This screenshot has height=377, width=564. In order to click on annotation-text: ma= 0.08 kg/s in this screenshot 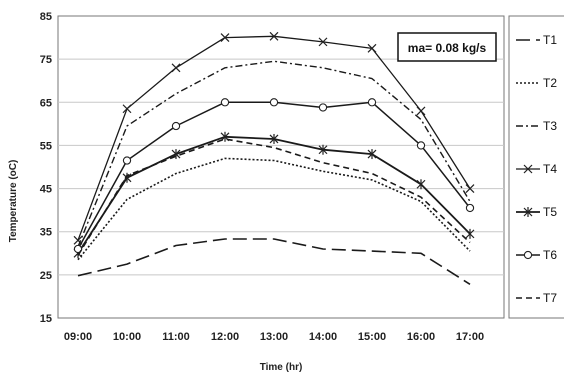, I will do `click(447, 48)`.